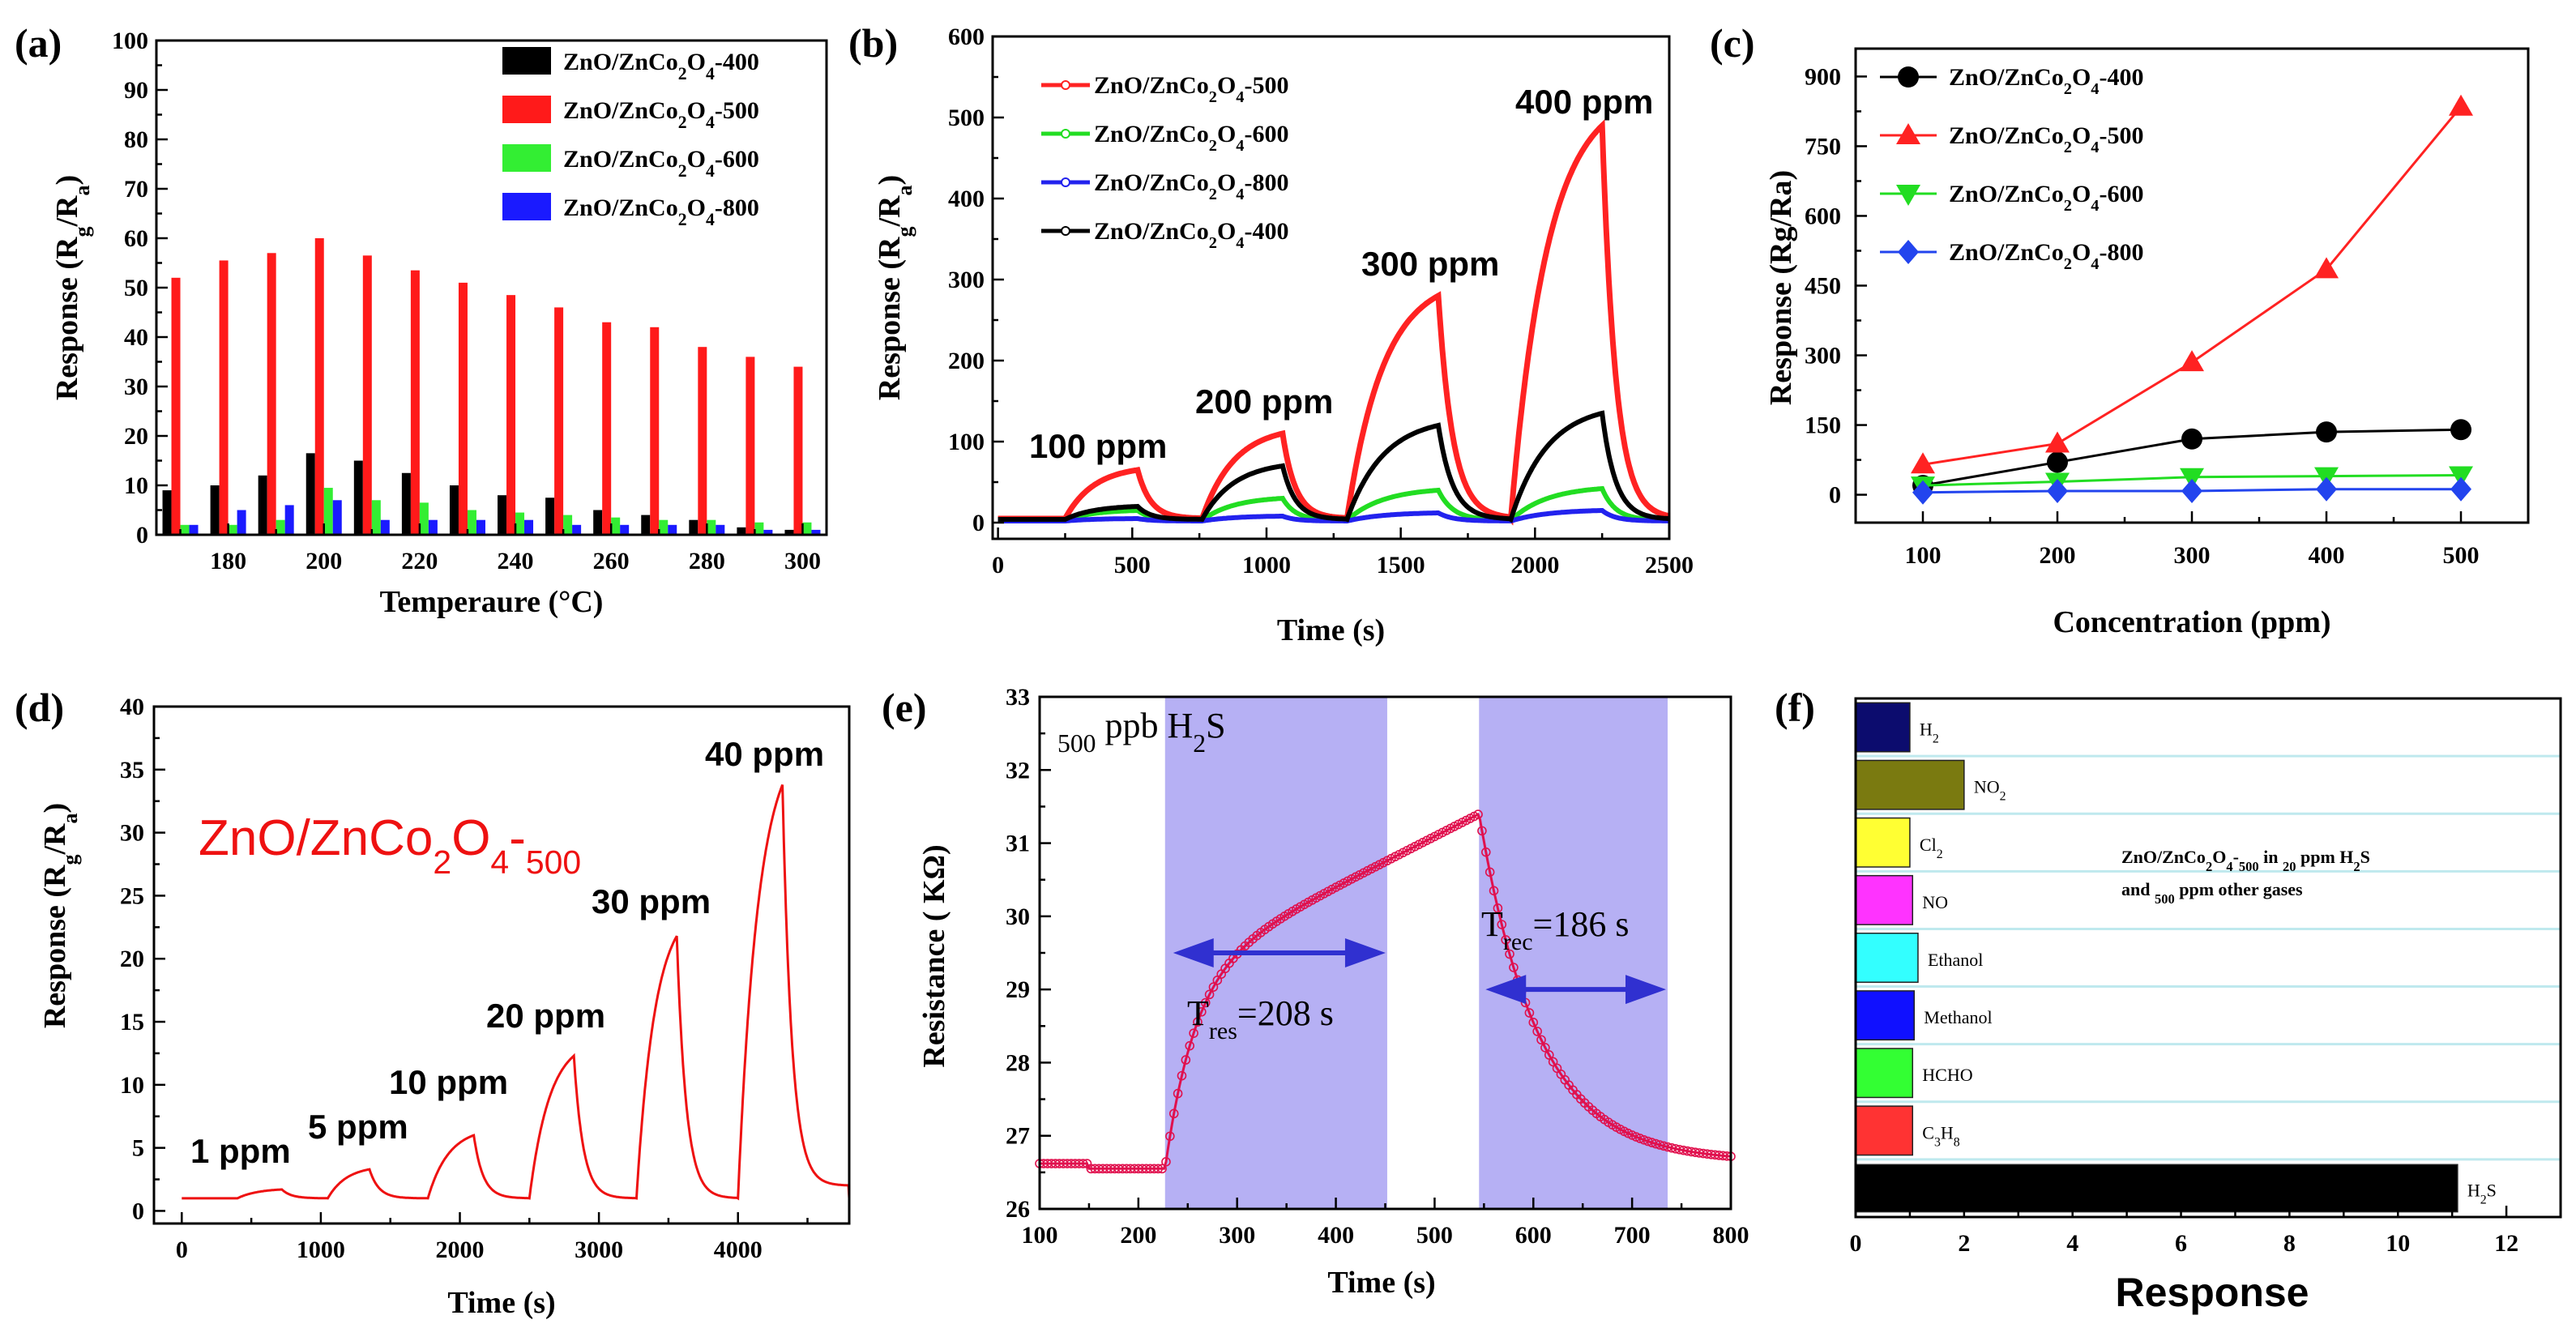  Describe the element at coordinates (2192, 285) in the screenshot. I see `plot-frame-c` at that location.